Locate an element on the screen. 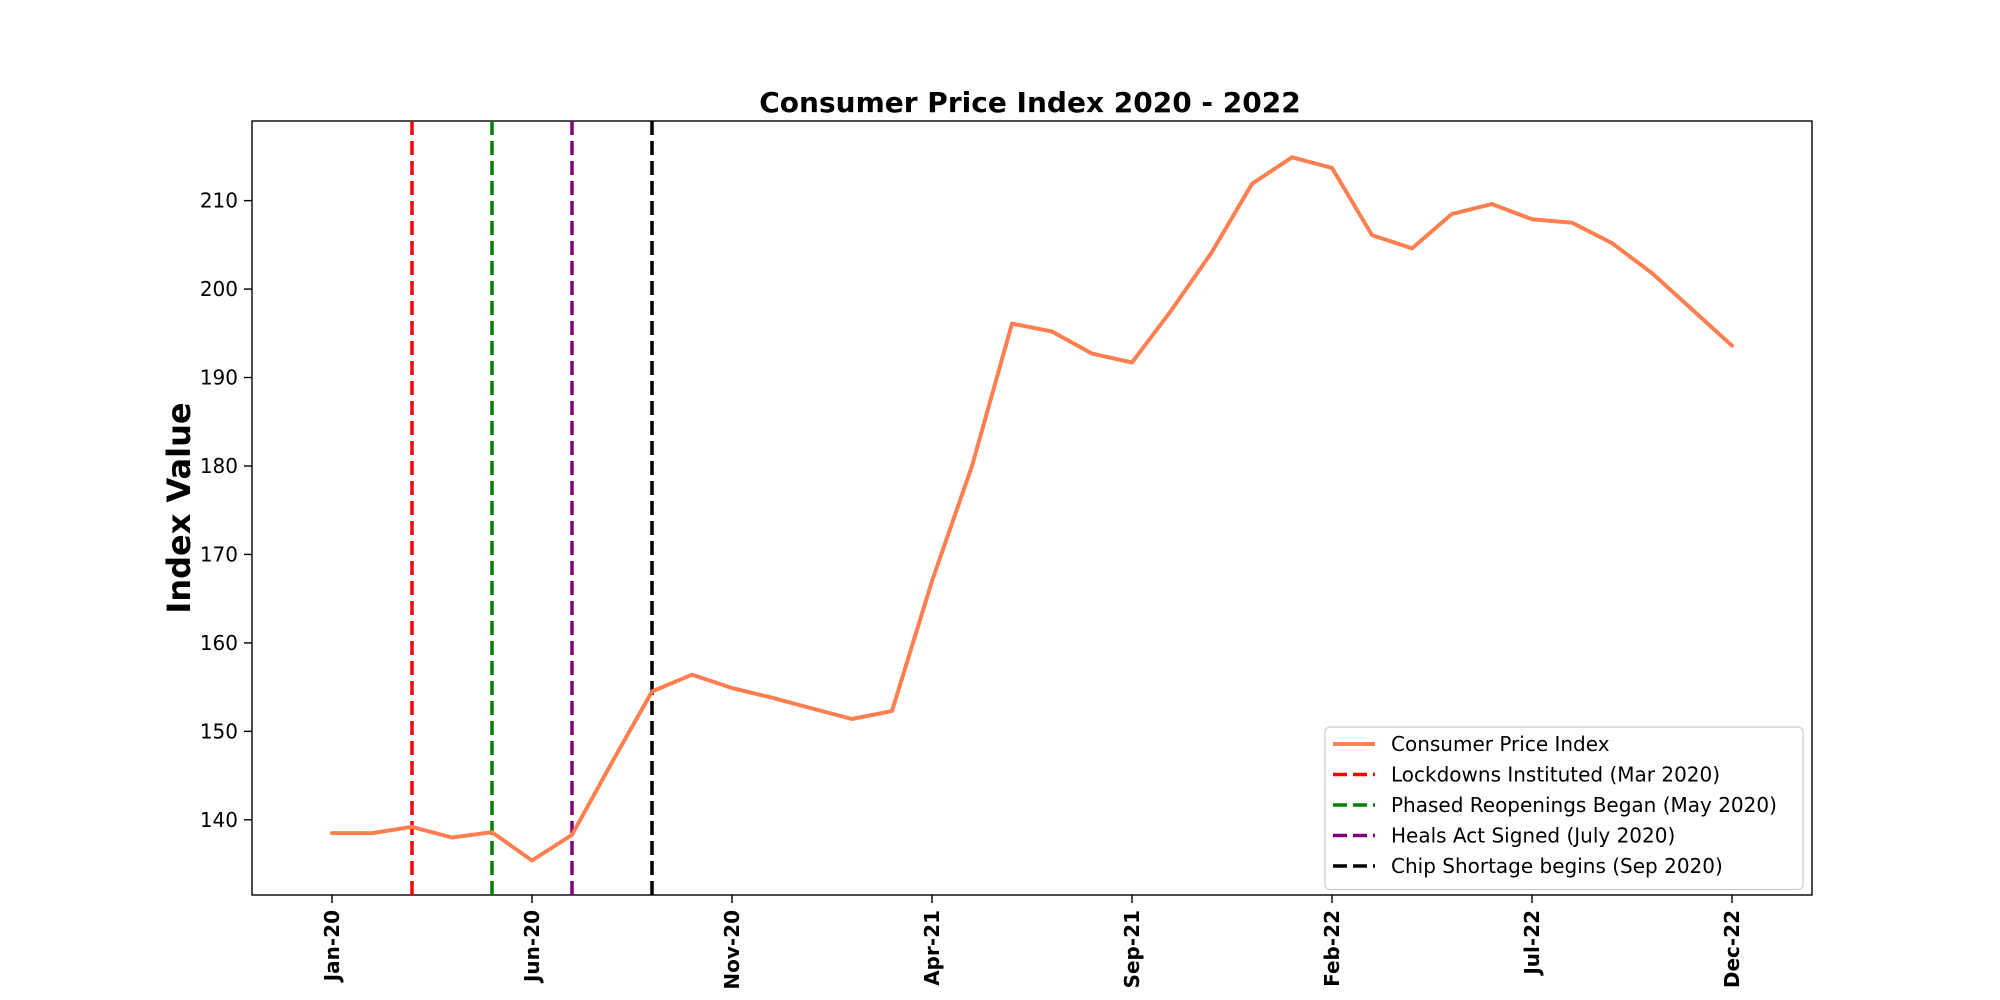 The image size is (2000, 1000). x-tick-label: Nov-20 is located at coordinates (732, 950).